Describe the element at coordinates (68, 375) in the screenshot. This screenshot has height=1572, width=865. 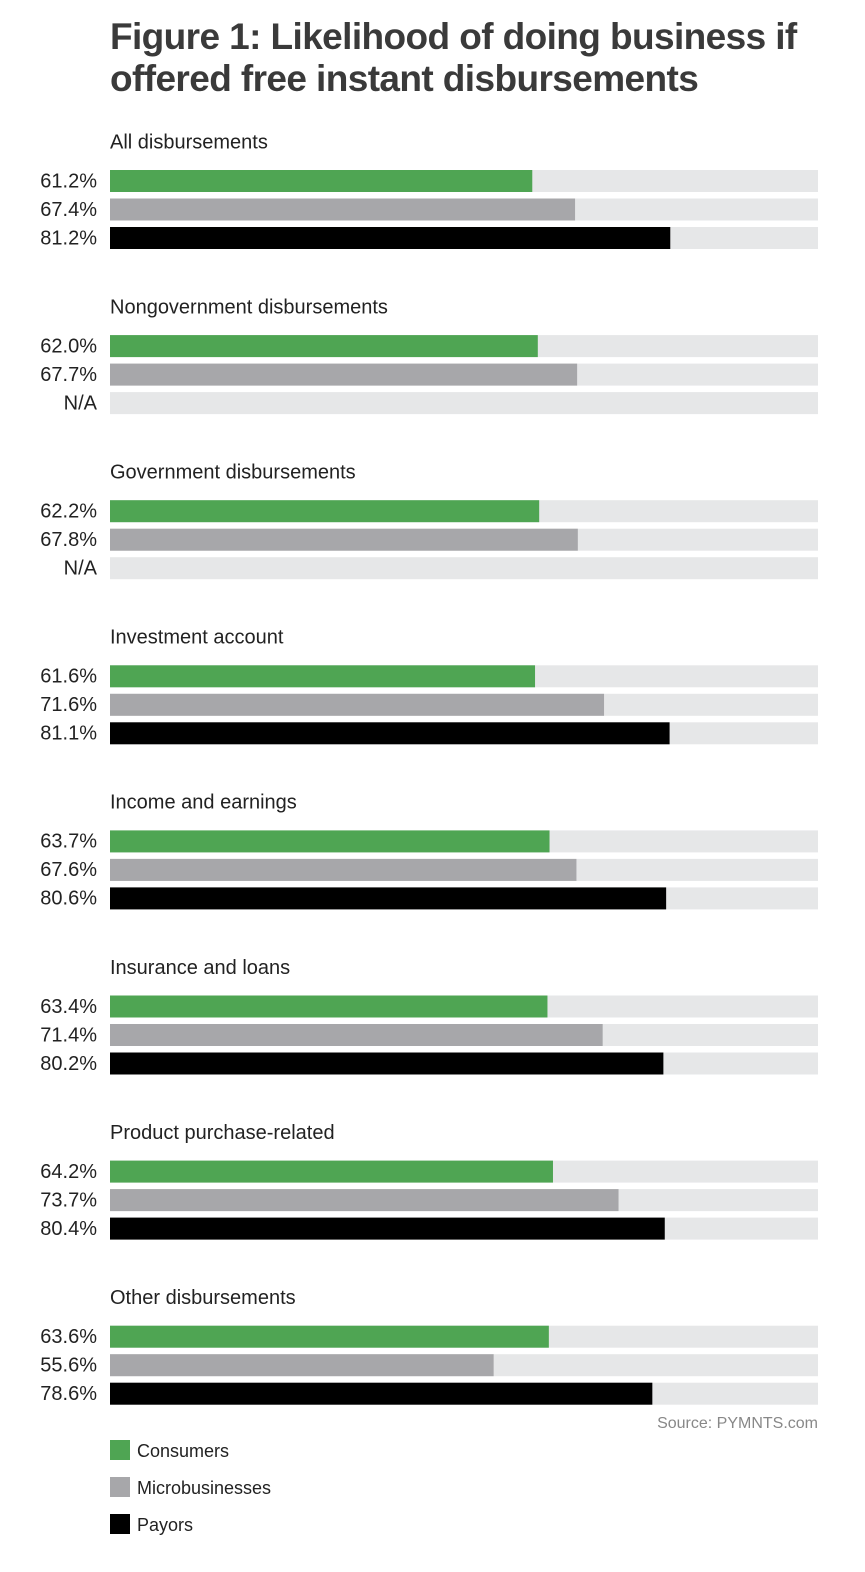
I see `value-label: 67.7%` at that location.